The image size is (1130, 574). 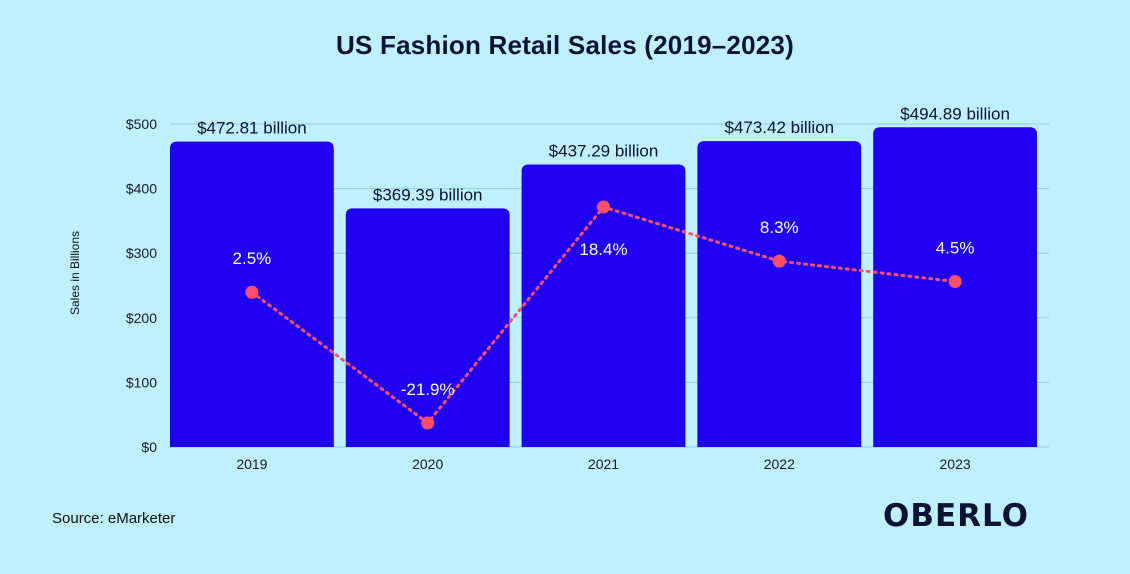 I want to click on bar-value-label: $369.39 billion, so click(x=428, y=194).